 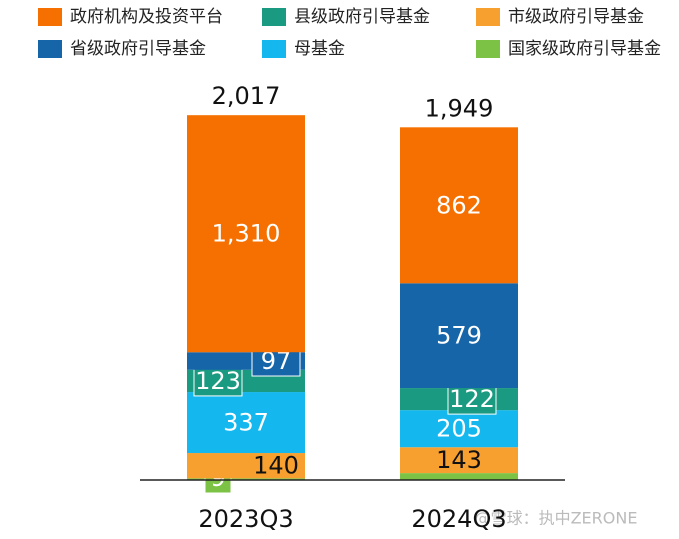 What do you see at coordinates (576, 17) in the screenshot?
I see `legend-label: 市级政府引导基金` at bounding box center [576, 17].